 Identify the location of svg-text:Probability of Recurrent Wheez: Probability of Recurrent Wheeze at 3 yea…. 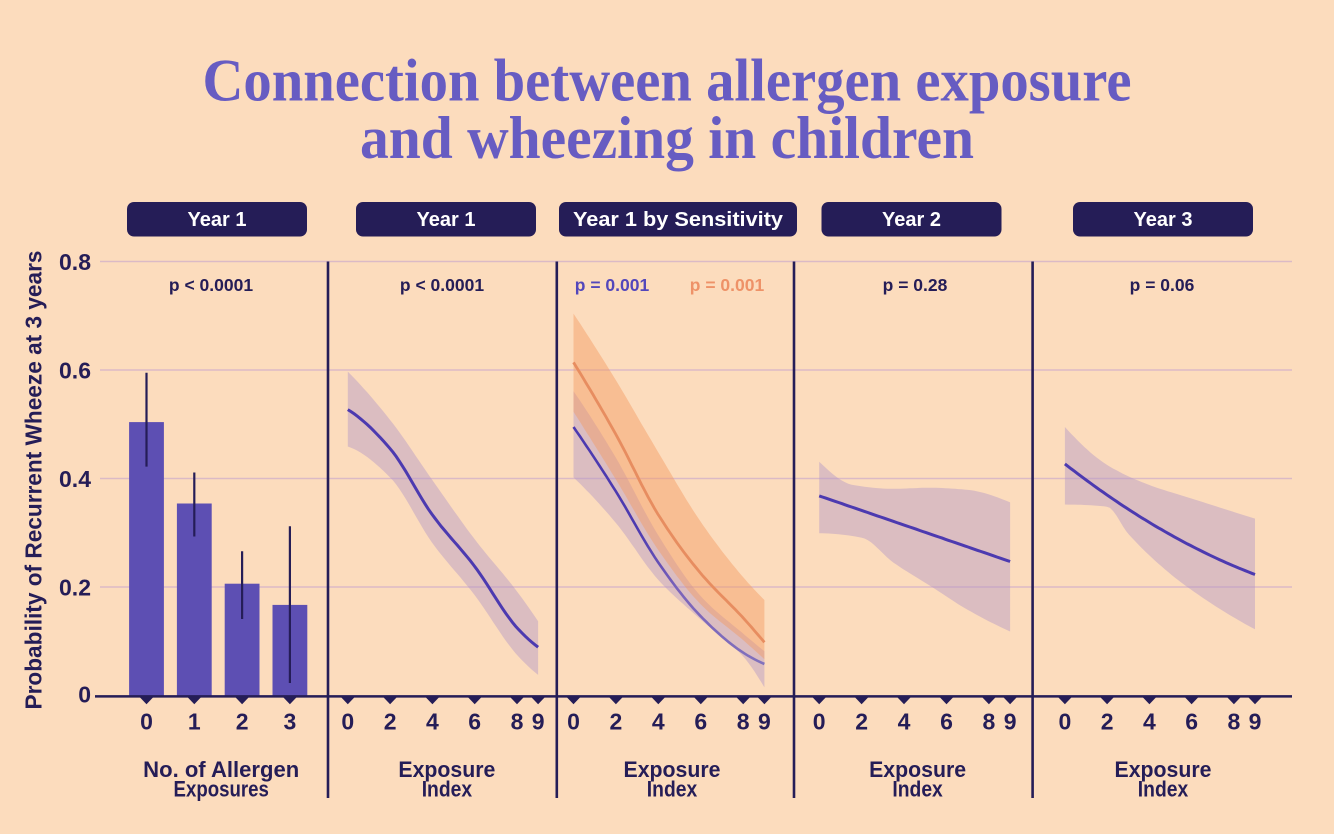
(34, 480).